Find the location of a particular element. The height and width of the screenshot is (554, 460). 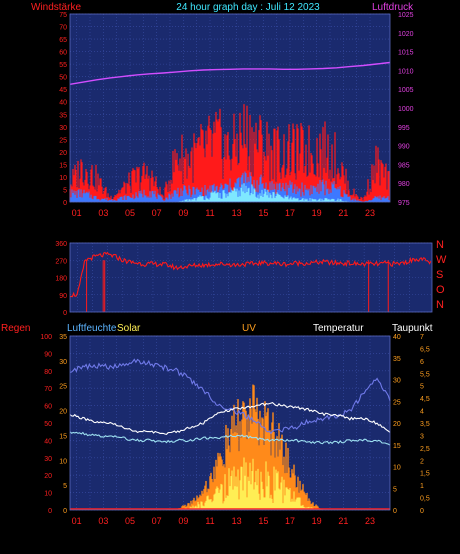

rain-tick: 0 is located at coordinates (50, 511).